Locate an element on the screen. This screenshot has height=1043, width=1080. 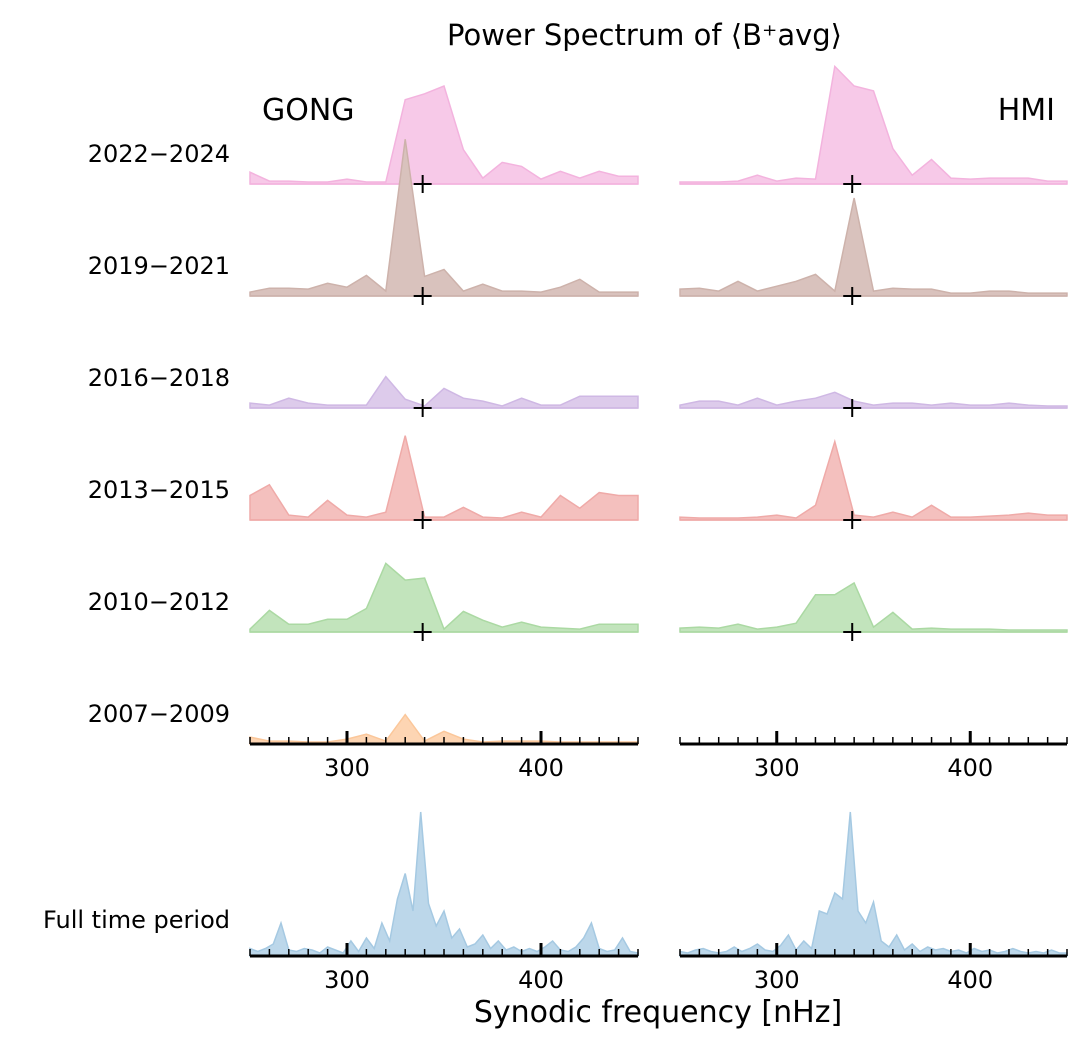
row-label-2: 2016−2018 is located at coordinates (159, 378).